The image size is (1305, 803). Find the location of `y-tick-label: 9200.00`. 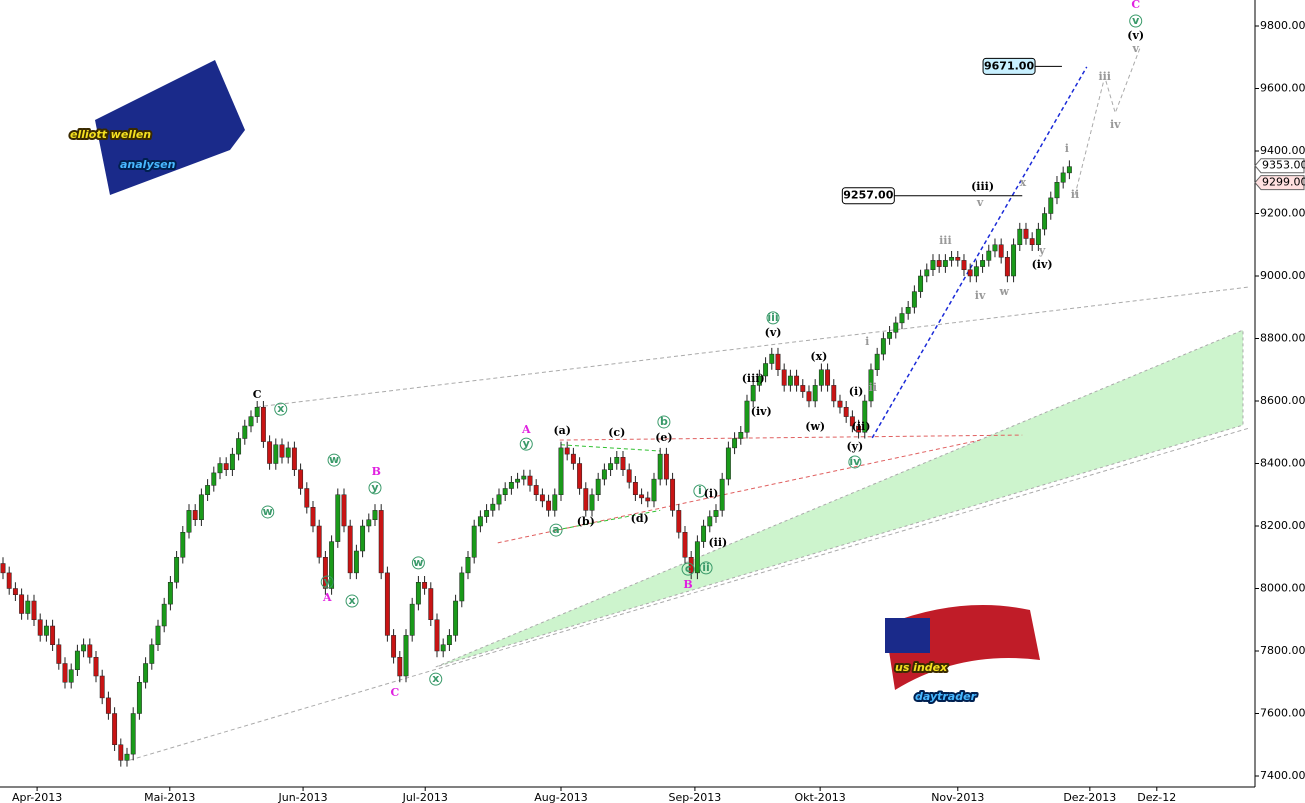

y-tick-label: 9200.00 is located at coordinates (1282, 213).